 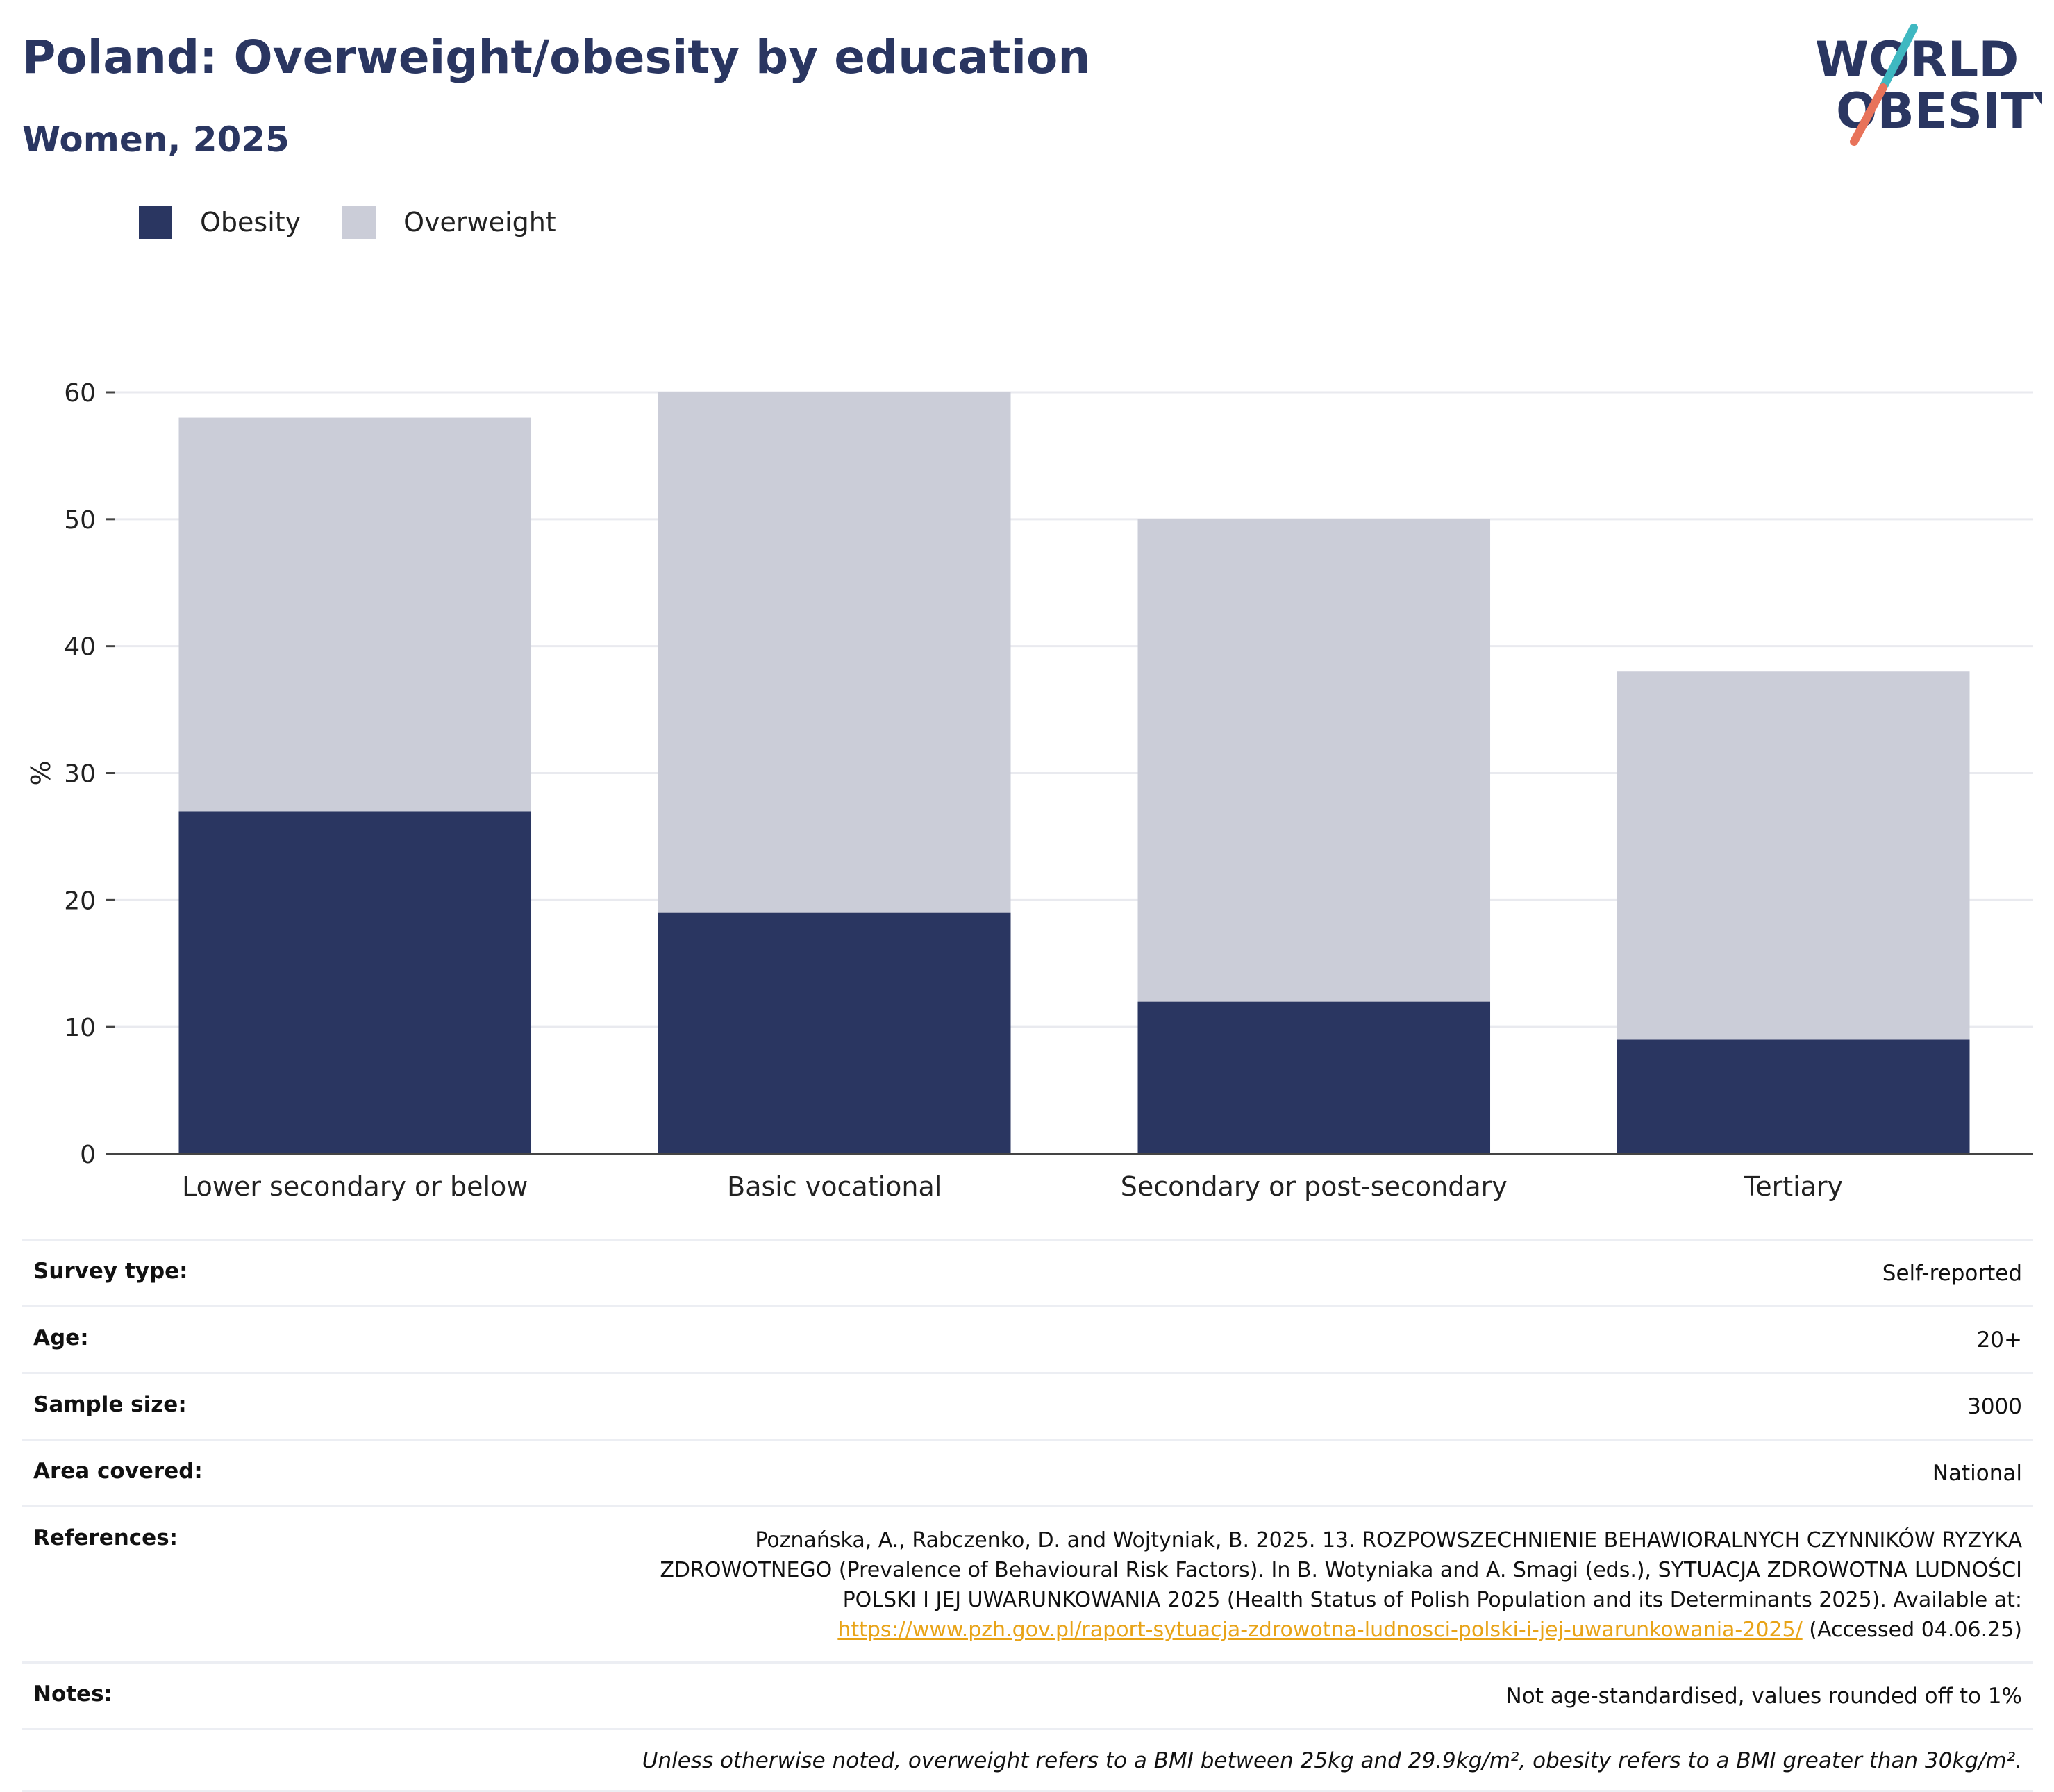 I want to click on legend-label-overweight: Overweight, so click(x=479, y=222).